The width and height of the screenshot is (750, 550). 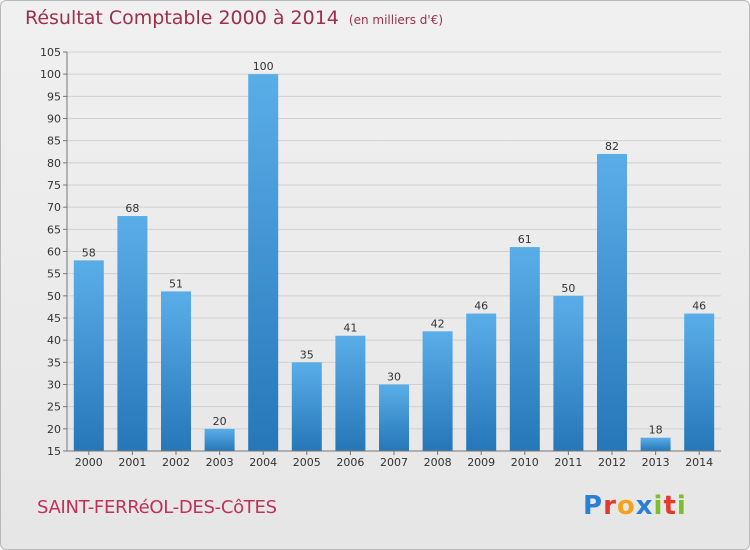 I want to click on proxiti-logo: Proxiti, so click(x=635, y=506).